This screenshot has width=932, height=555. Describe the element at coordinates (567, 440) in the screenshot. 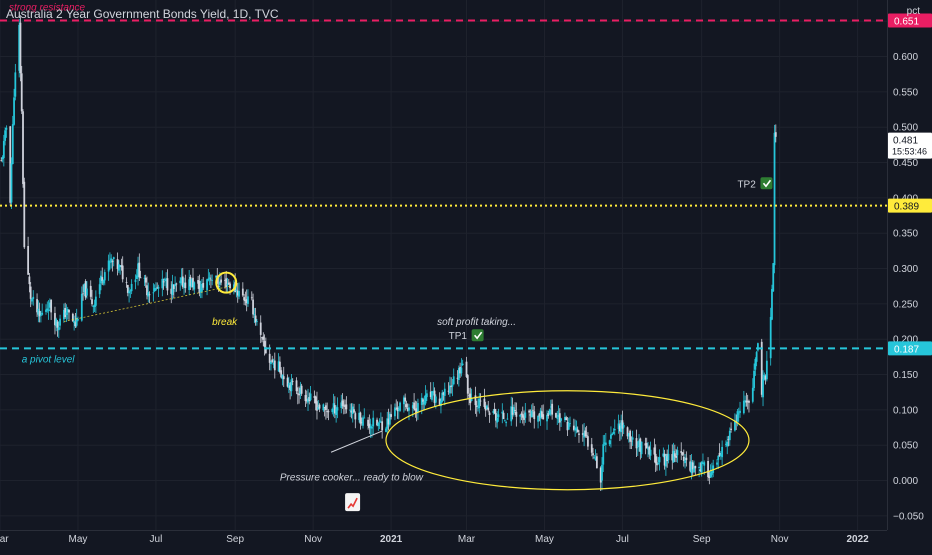

I see `consolidation-ellipse` at that location.